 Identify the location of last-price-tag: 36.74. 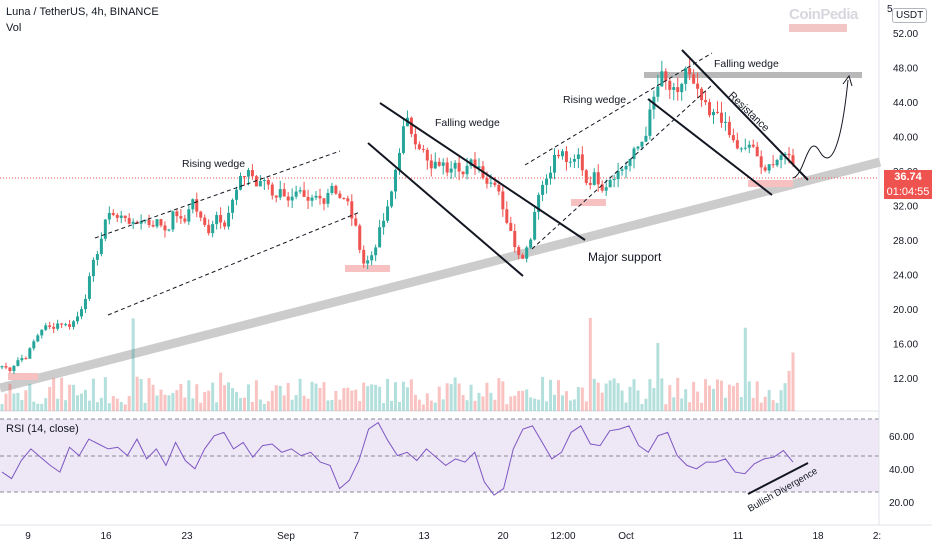
(908, 177).